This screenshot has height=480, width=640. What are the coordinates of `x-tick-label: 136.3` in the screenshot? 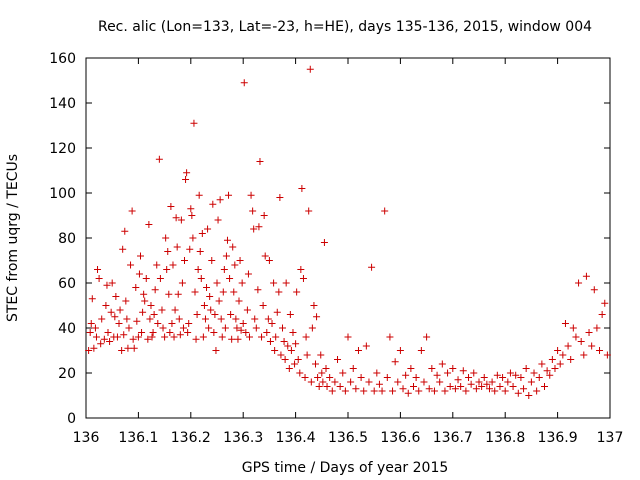 It's located at (243, 438).